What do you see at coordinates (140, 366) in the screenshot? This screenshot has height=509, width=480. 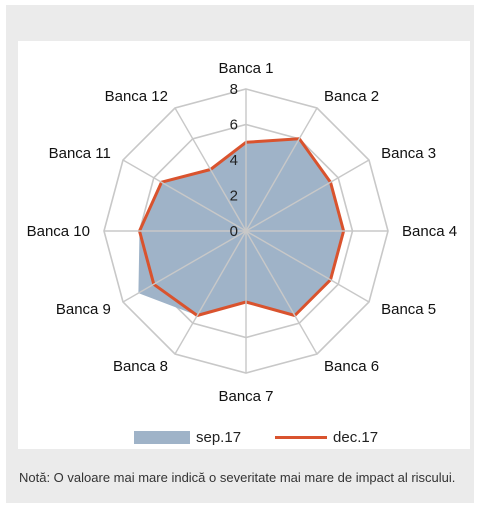 I see `category-label: Banca 8` at bounding box center [140, 366].